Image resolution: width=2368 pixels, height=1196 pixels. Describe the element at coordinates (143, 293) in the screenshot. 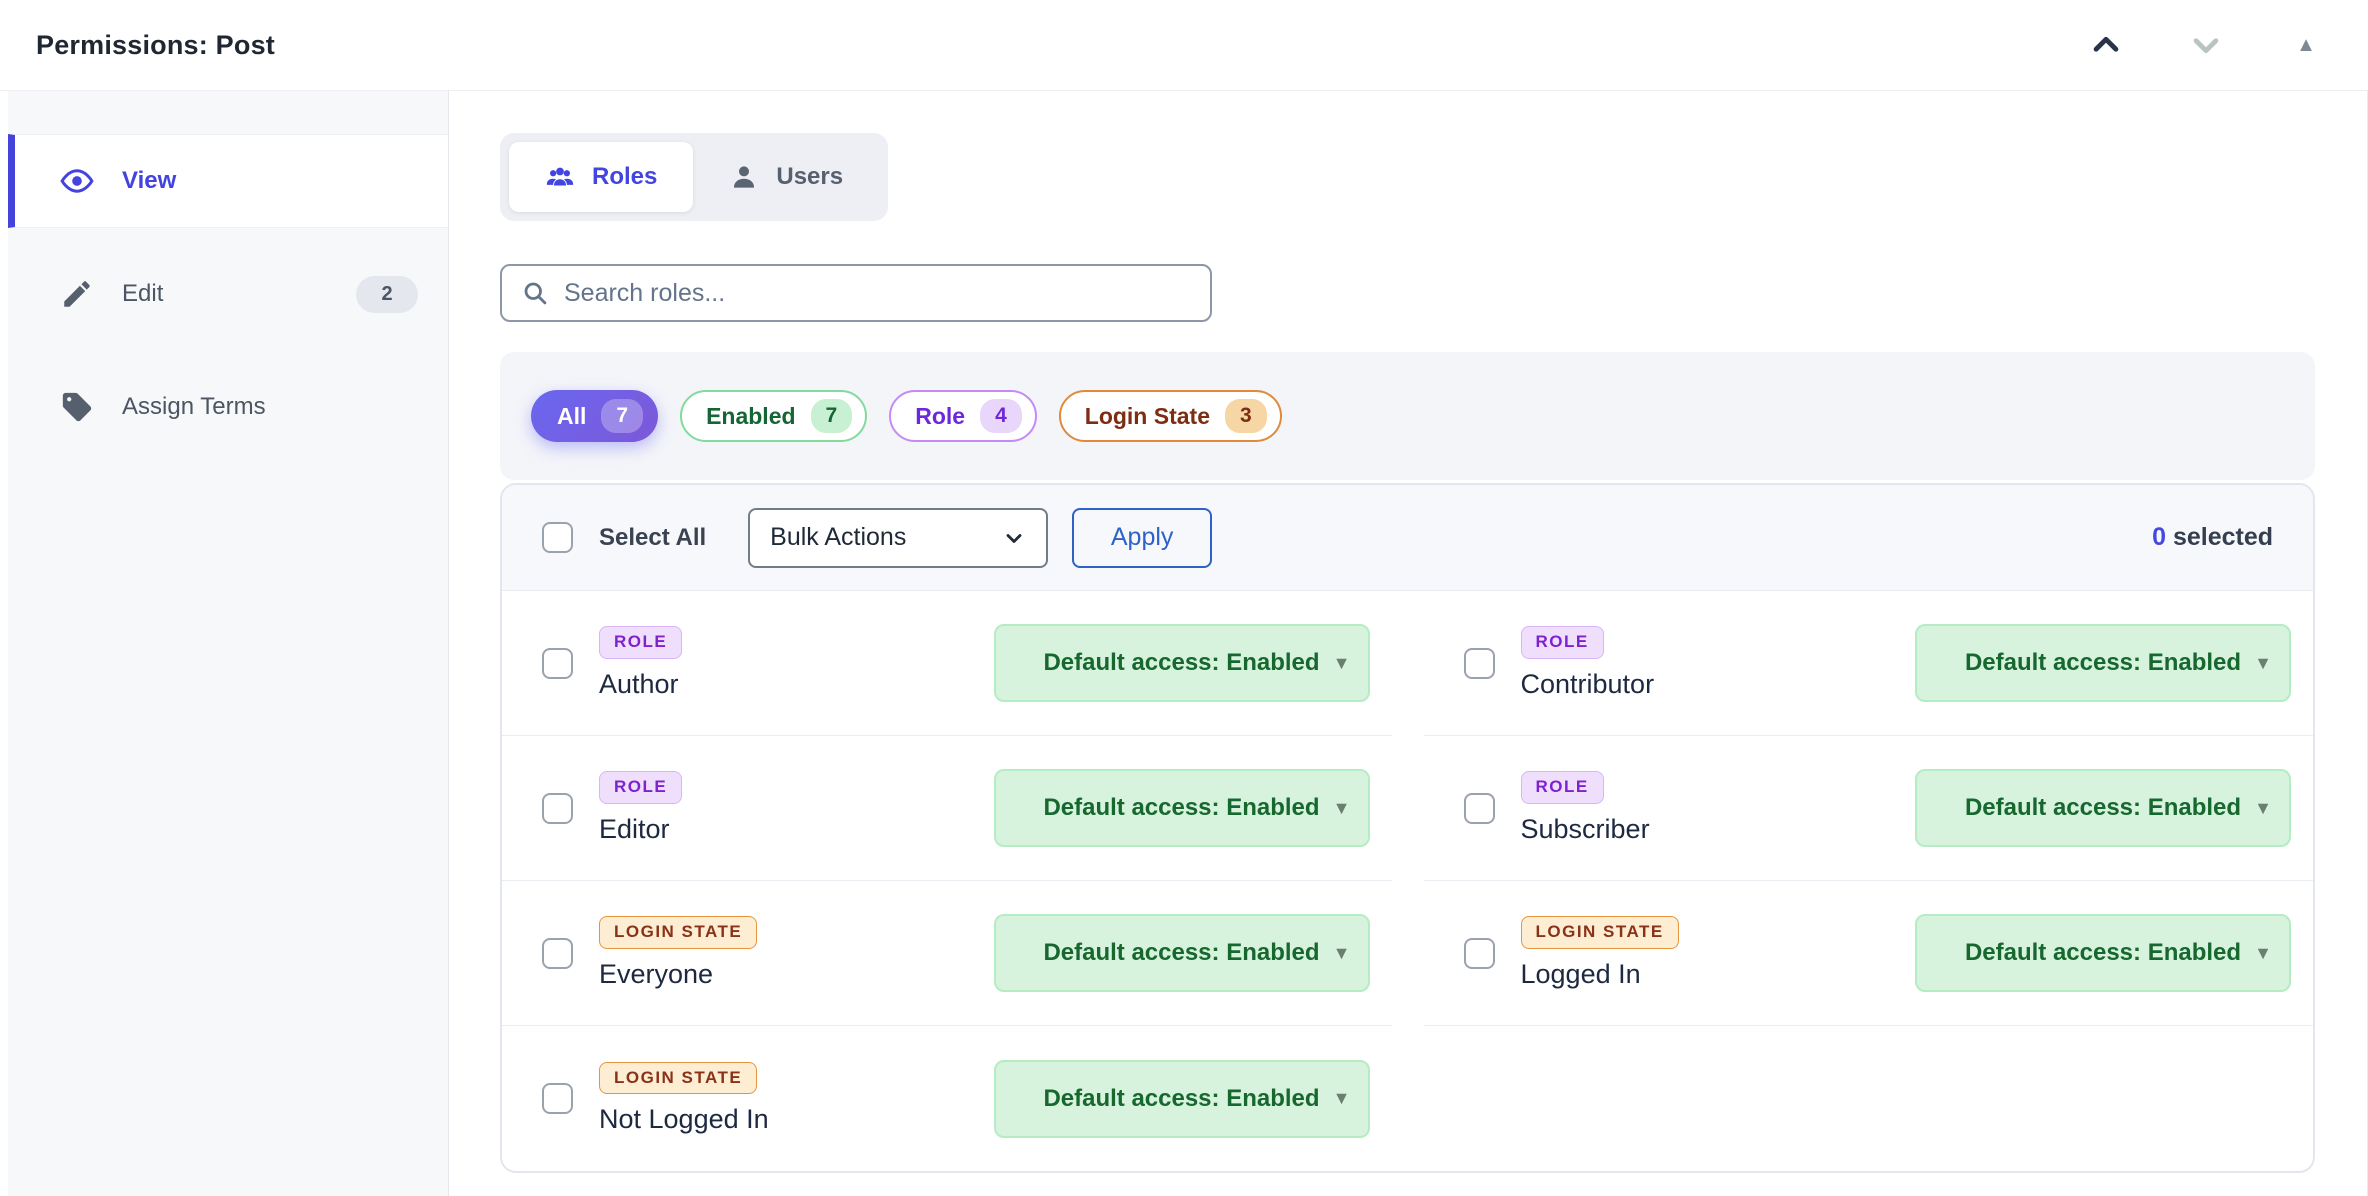

I see `sidebar-item-label: Edit` at that location.